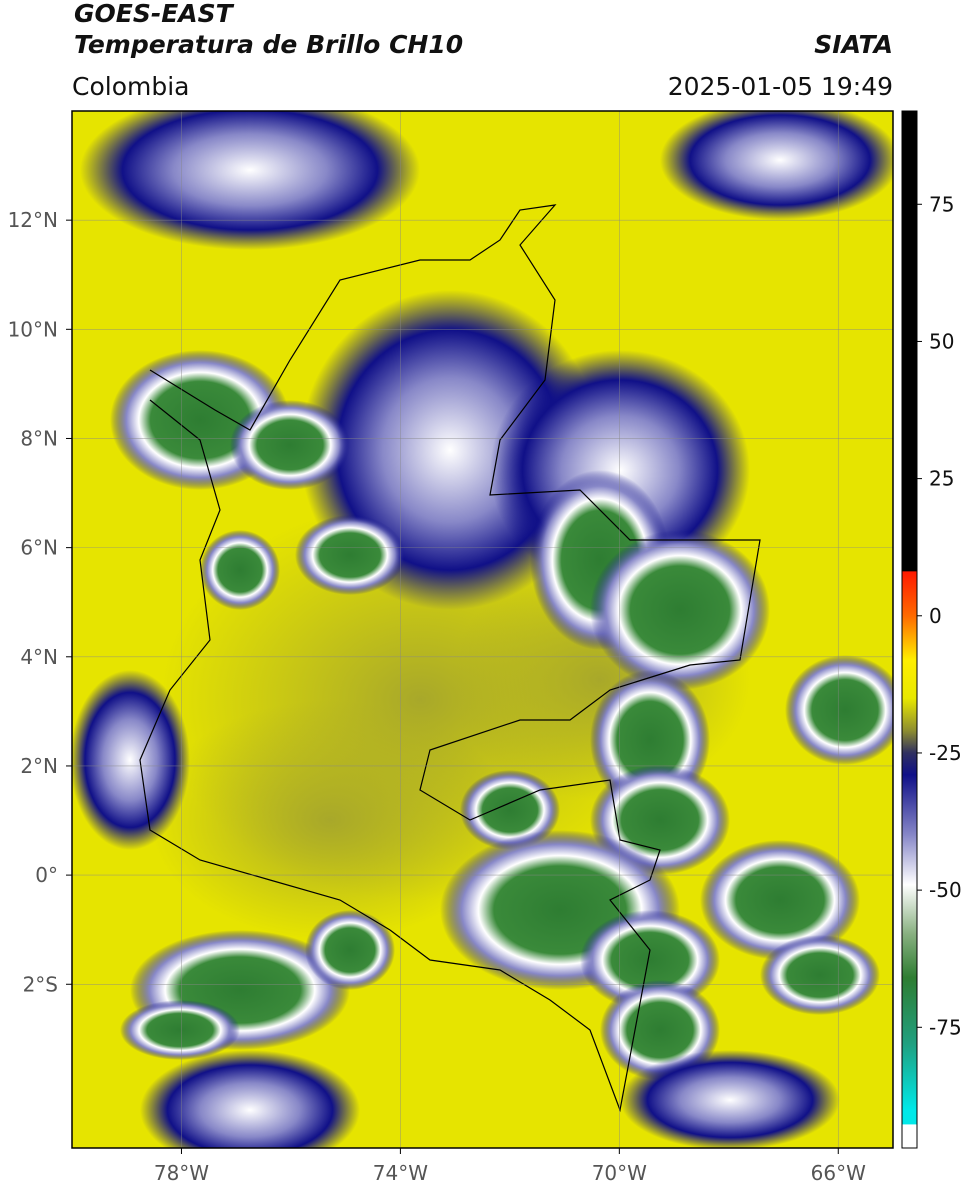 This screenshot has height=1190, width=966. I want to click on lat-tick-label: 2°S, so click(40, 984).